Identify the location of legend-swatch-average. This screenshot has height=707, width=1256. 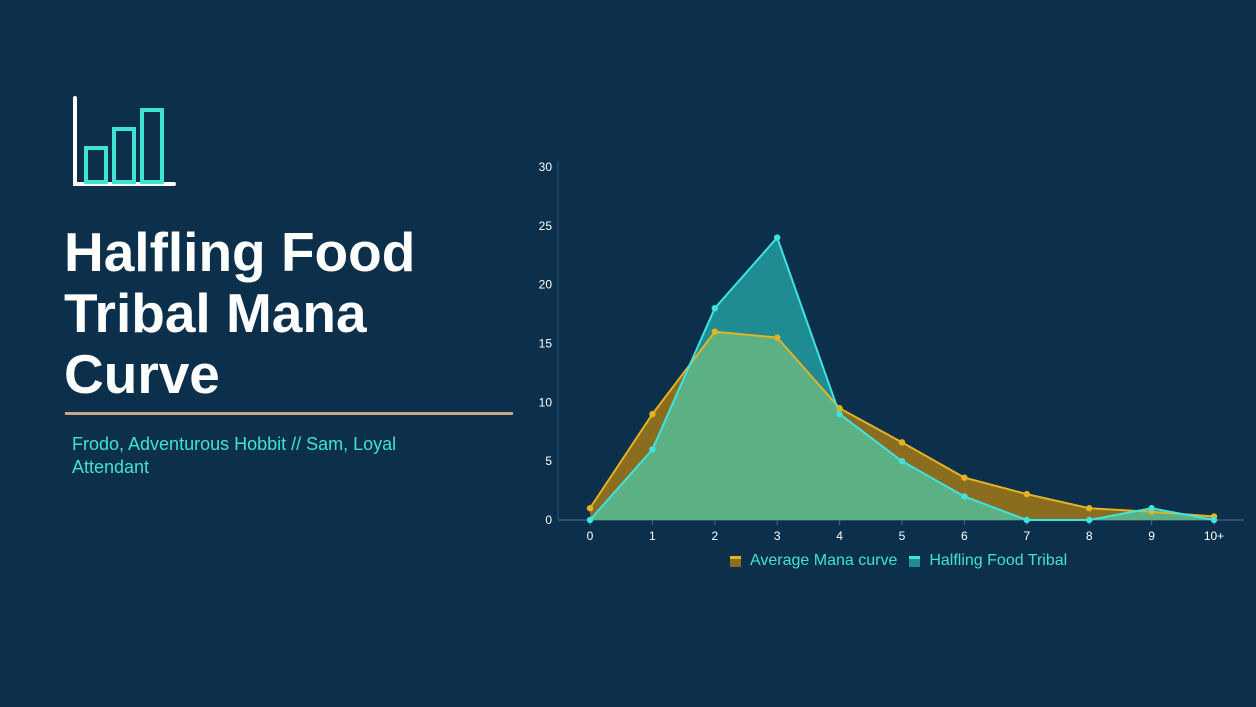
(735, 561).